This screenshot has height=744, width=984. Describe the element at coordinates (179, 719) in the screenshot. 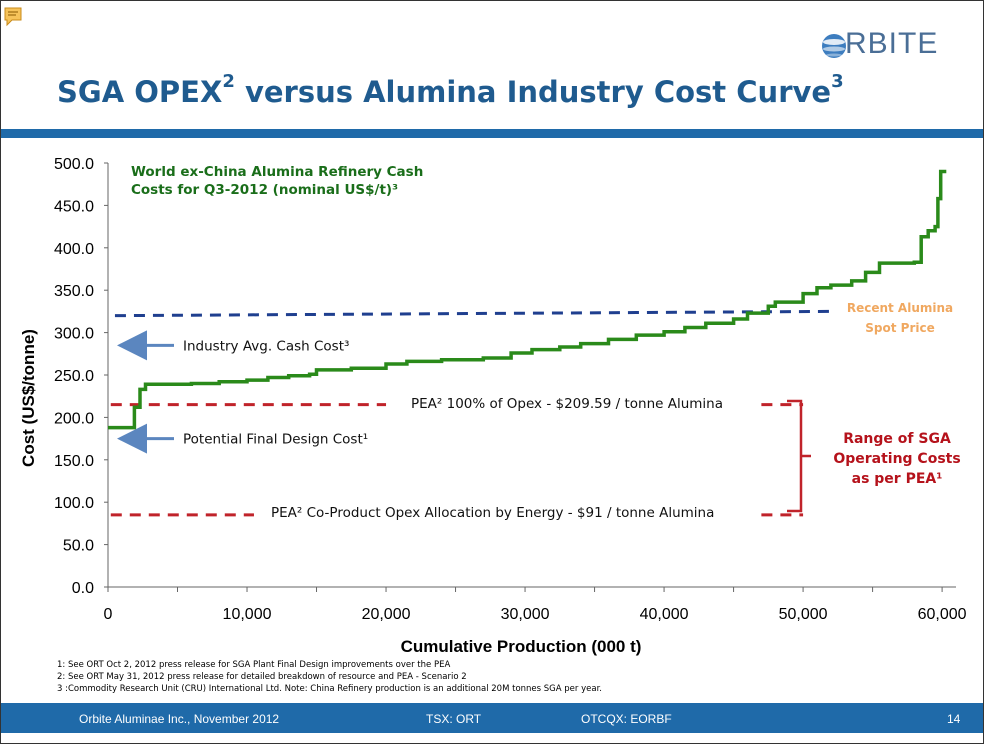

I see `footer-company: Orbite Aluminae Inc., November 2012` at that location.